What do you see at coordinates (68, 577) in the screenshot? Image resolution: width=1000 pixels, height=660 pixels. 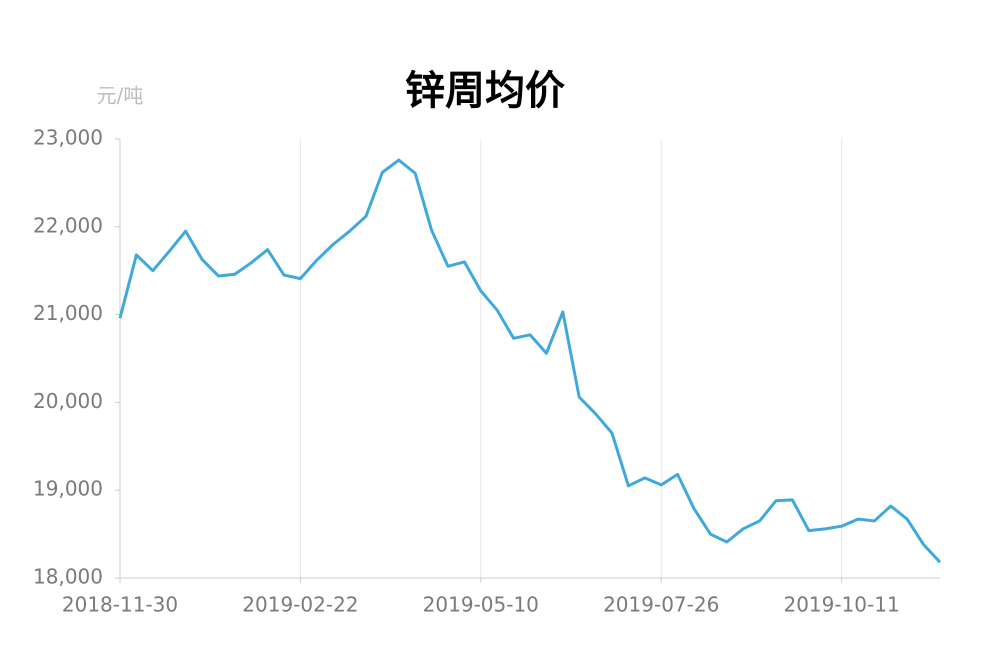 I see `y-tick-label: 18,000` at bounding box center [68, 577].